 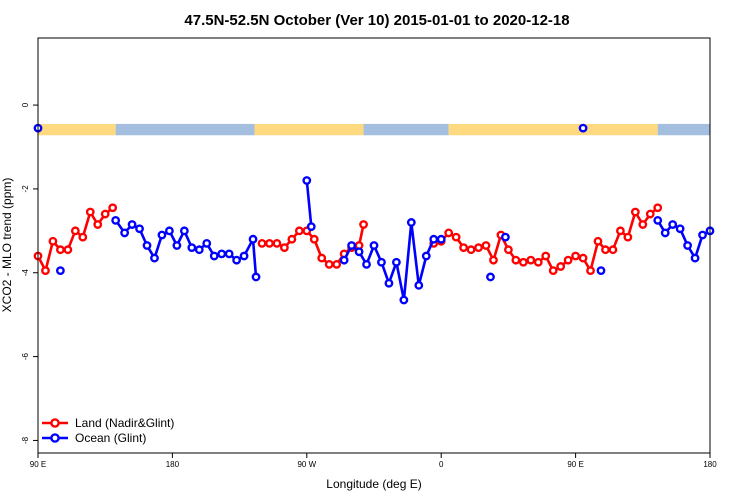 I want to click on legend: Land (Nadir&Glint)Ocean (Glint), so click(x=108, y=430).